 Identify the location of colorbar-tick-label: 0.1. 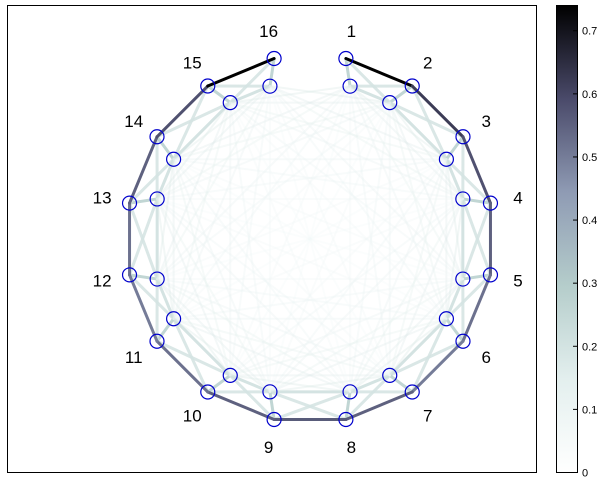
(589, 410).